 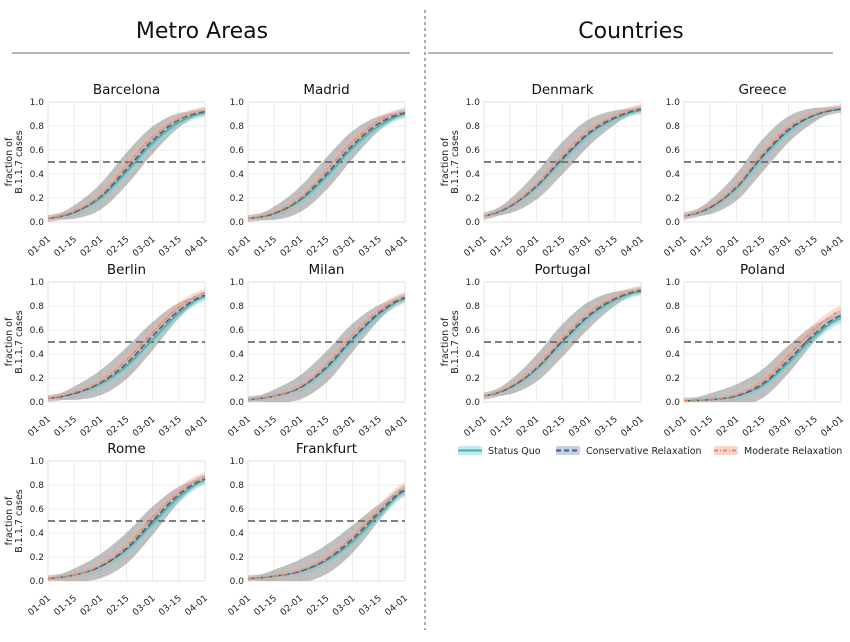 I want to click on legend-status-quo-label: Status Quo, so click(x=514, y=451).